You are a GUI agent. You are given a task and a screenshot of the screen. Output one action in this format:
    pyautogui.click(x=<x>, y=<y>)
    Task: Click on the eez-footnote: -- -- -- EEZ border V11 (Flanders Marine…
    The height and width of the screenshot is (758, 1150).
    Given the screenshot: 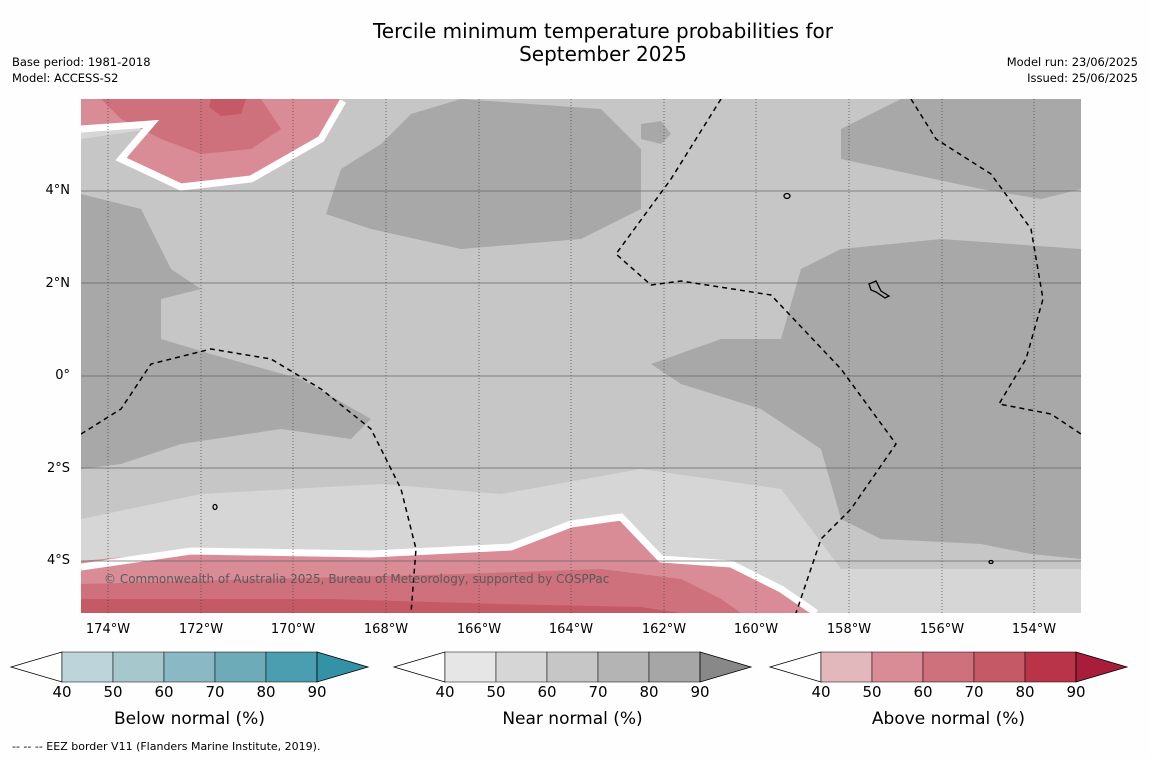 What is the action you would take?
    pyautogui.click(x=166, y=746)
    